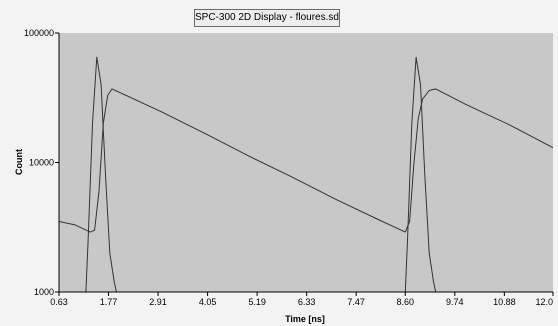 The height and width of the screenshot is (326, 558). What do you see at coordinates (544, 302) in the screenshot?
I see `x-tick-label: 12.0` at bounding box center [544, 302].